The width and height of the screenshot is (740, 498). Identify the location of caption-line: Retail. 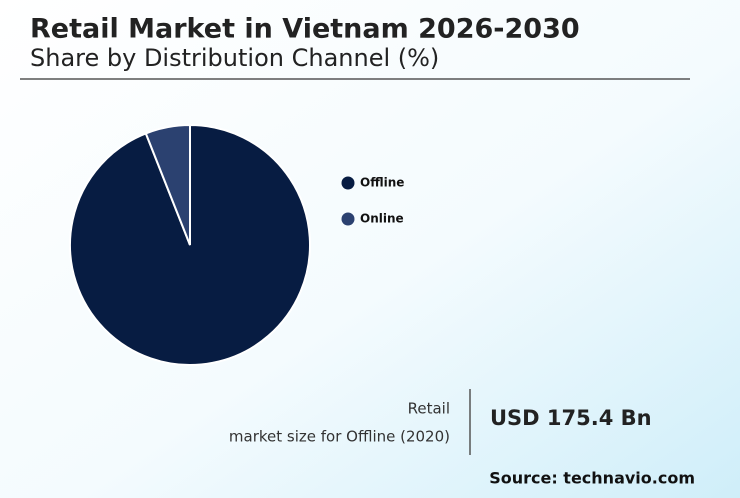
(429, 409).